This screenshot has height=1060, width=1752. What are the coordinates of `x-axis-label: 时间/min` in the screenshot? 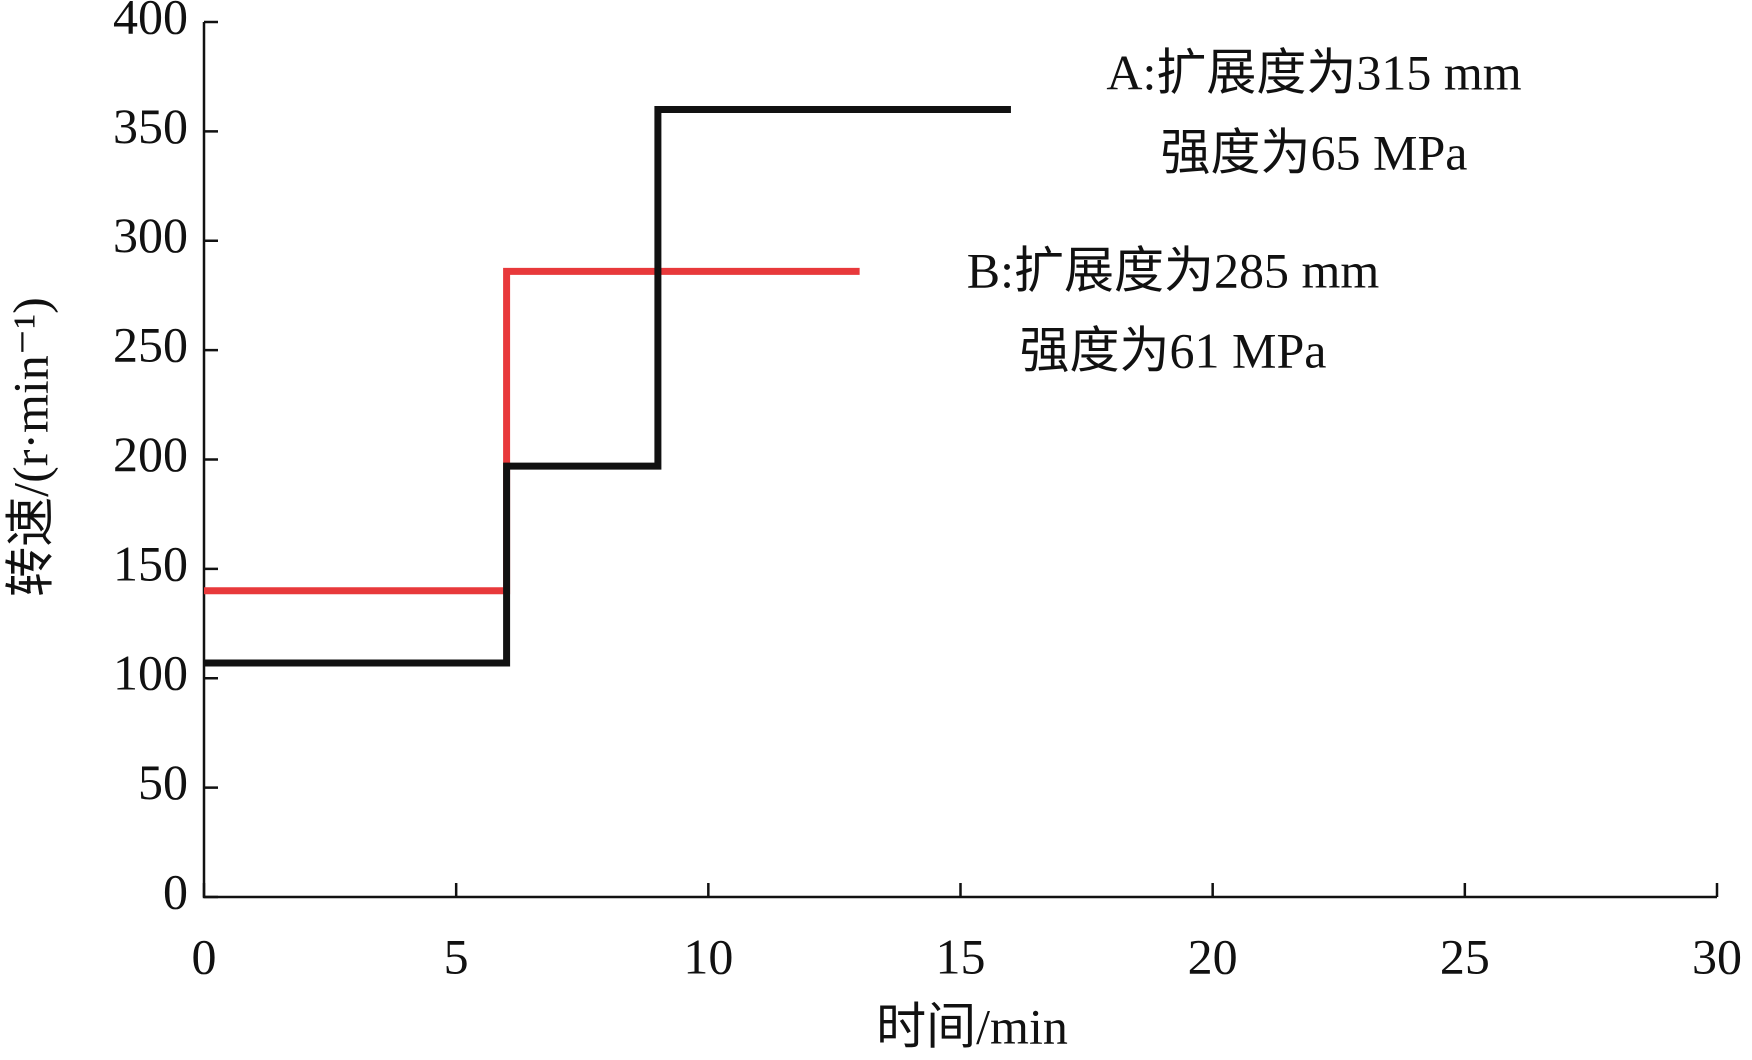 It's located at (972, 1026).